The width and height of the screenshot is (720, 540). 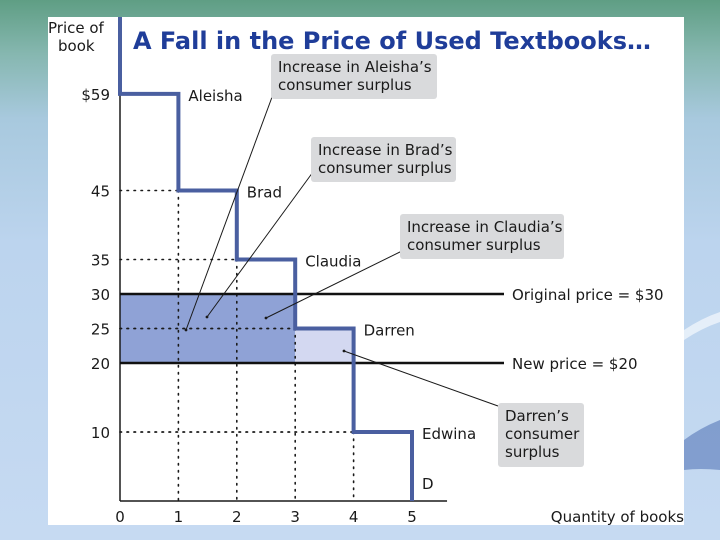 I want to click on x-tick-1: 1, so click(x=179, y=516).